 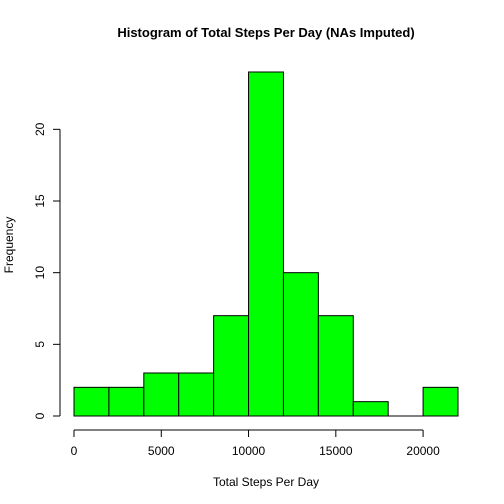 What do you see at coordinates (40, 129) in the screenshot?
I see `y-tick-label: 20` at bounding box center [40, 129].